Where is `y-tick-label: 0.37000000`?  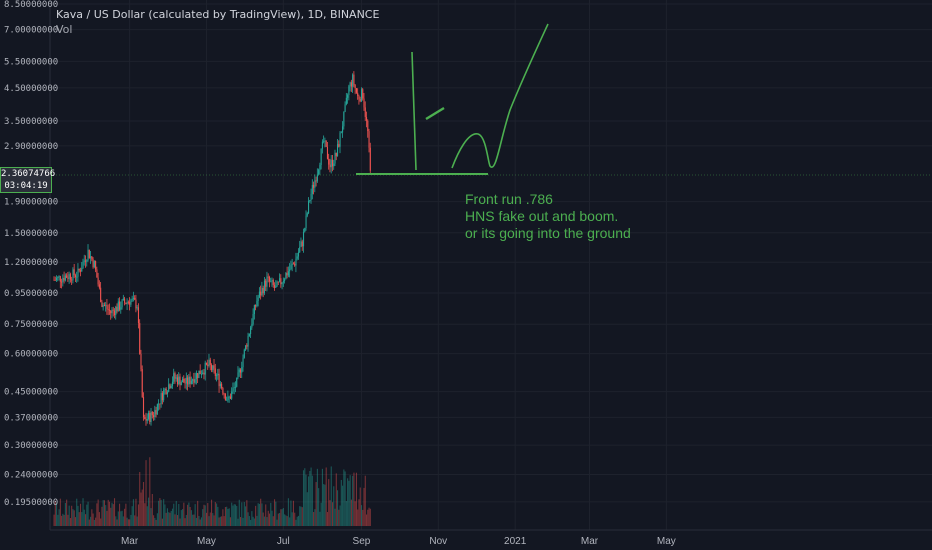 y-tick-label: 0.37000000 is located at coordinates (31, 418).